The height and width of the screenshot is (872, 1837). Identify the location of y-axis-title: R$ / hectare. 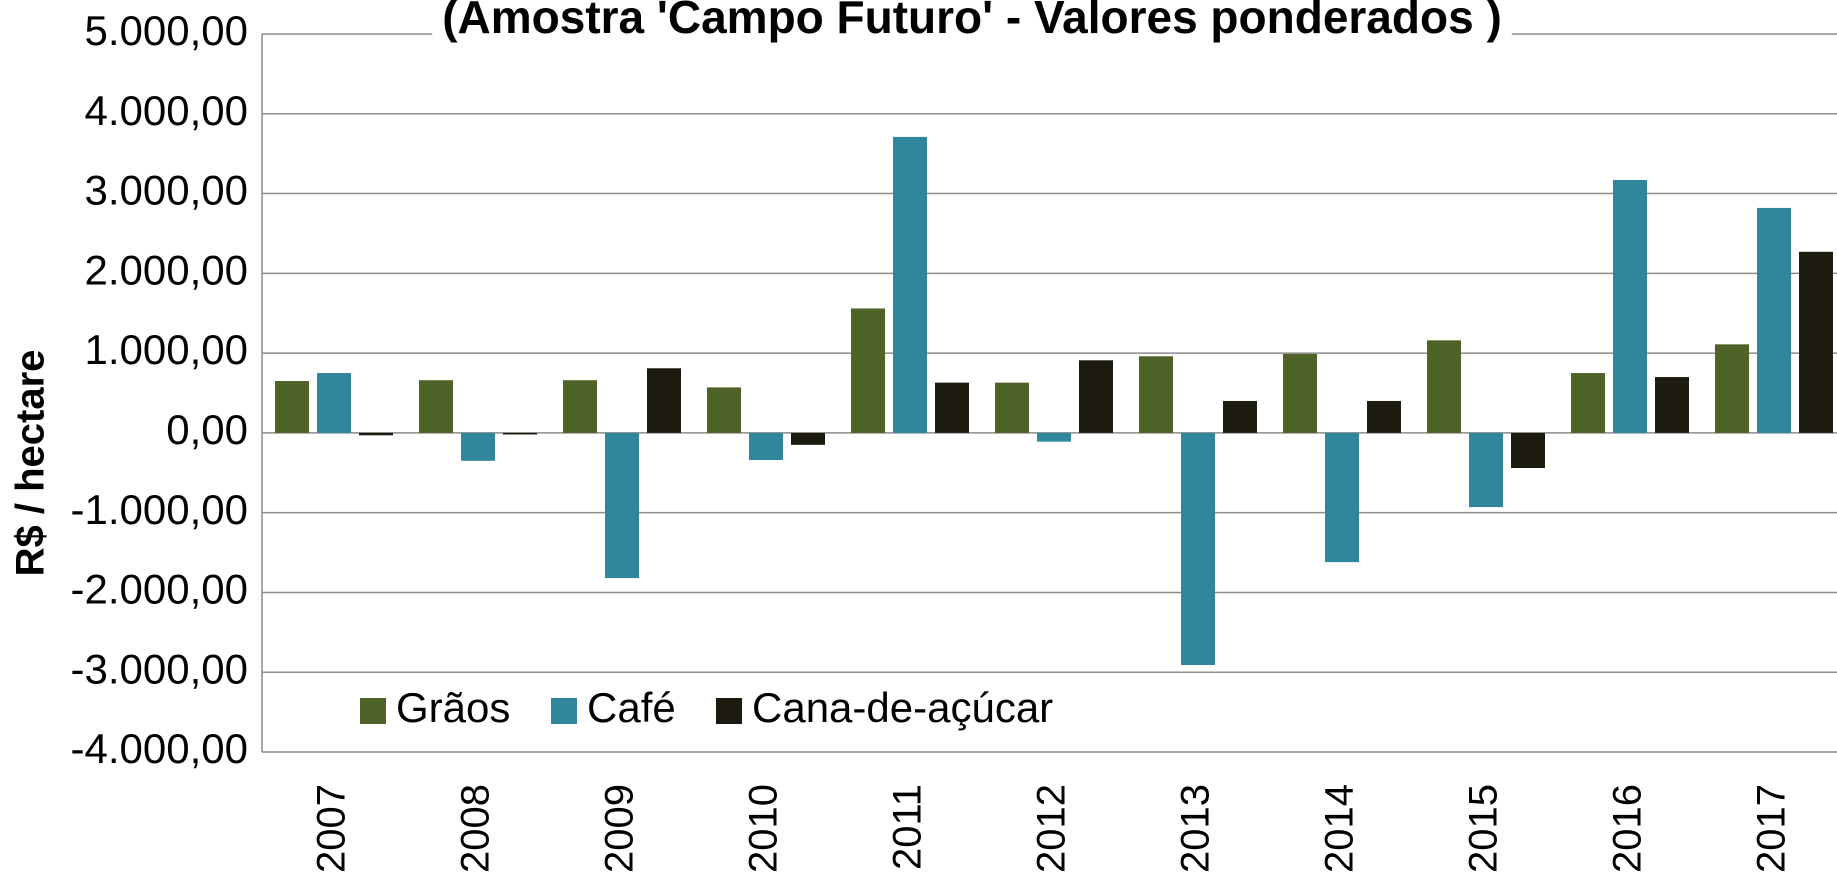
(31, 463).